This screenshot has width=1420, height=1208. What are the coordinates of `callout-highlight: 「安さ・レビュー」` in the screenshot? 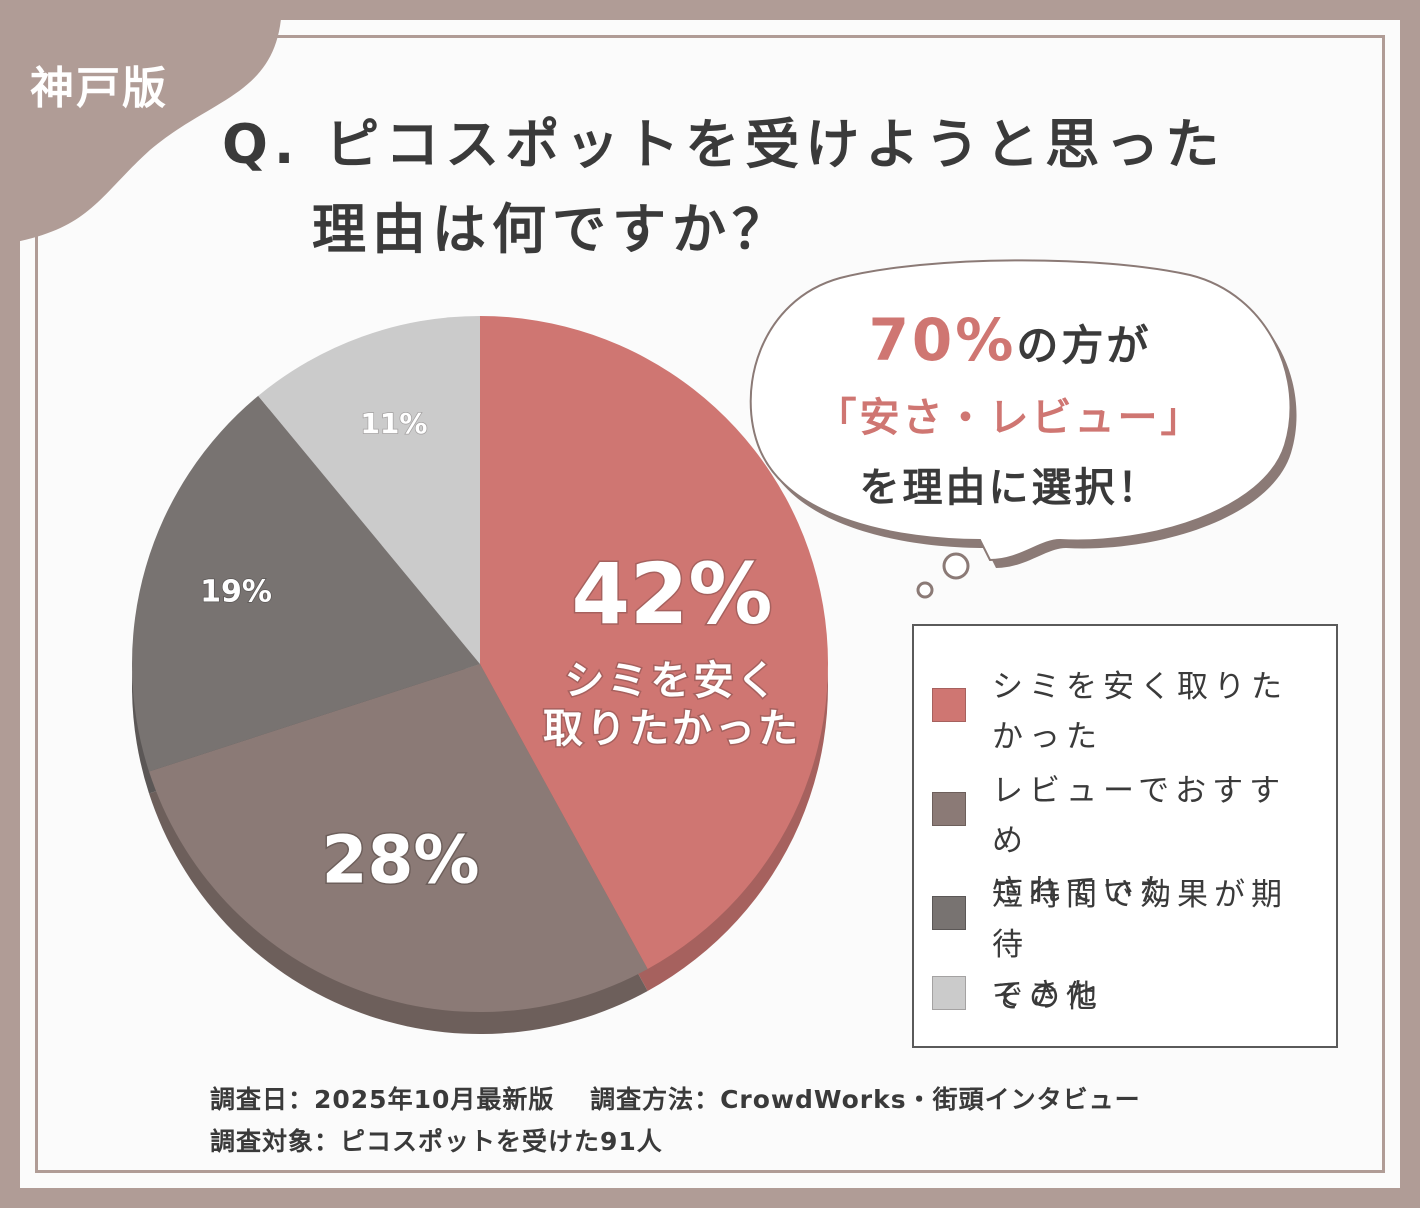 It's located at (1010, 418).